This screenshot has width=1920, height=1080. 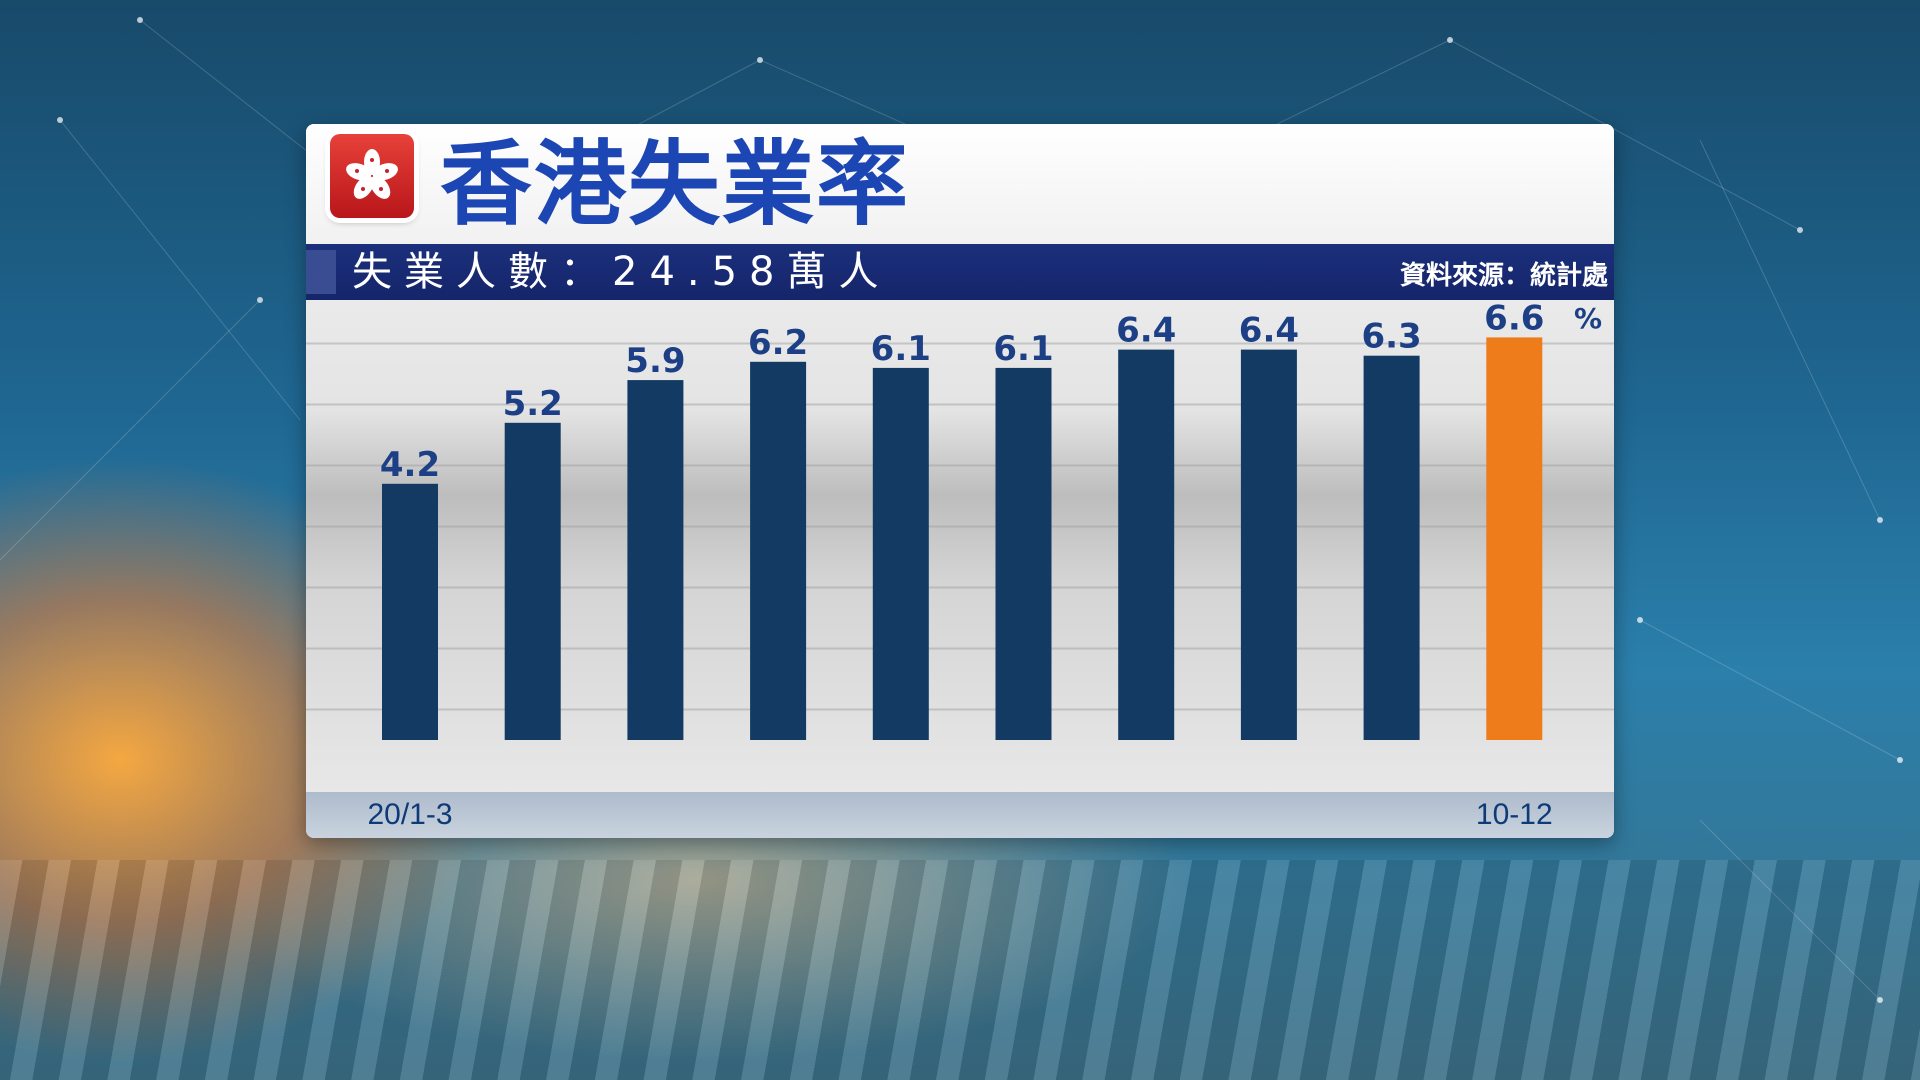 I want to click on chart-subtitle: 失業人數：24.58萬人, so click(x=621, y=272).